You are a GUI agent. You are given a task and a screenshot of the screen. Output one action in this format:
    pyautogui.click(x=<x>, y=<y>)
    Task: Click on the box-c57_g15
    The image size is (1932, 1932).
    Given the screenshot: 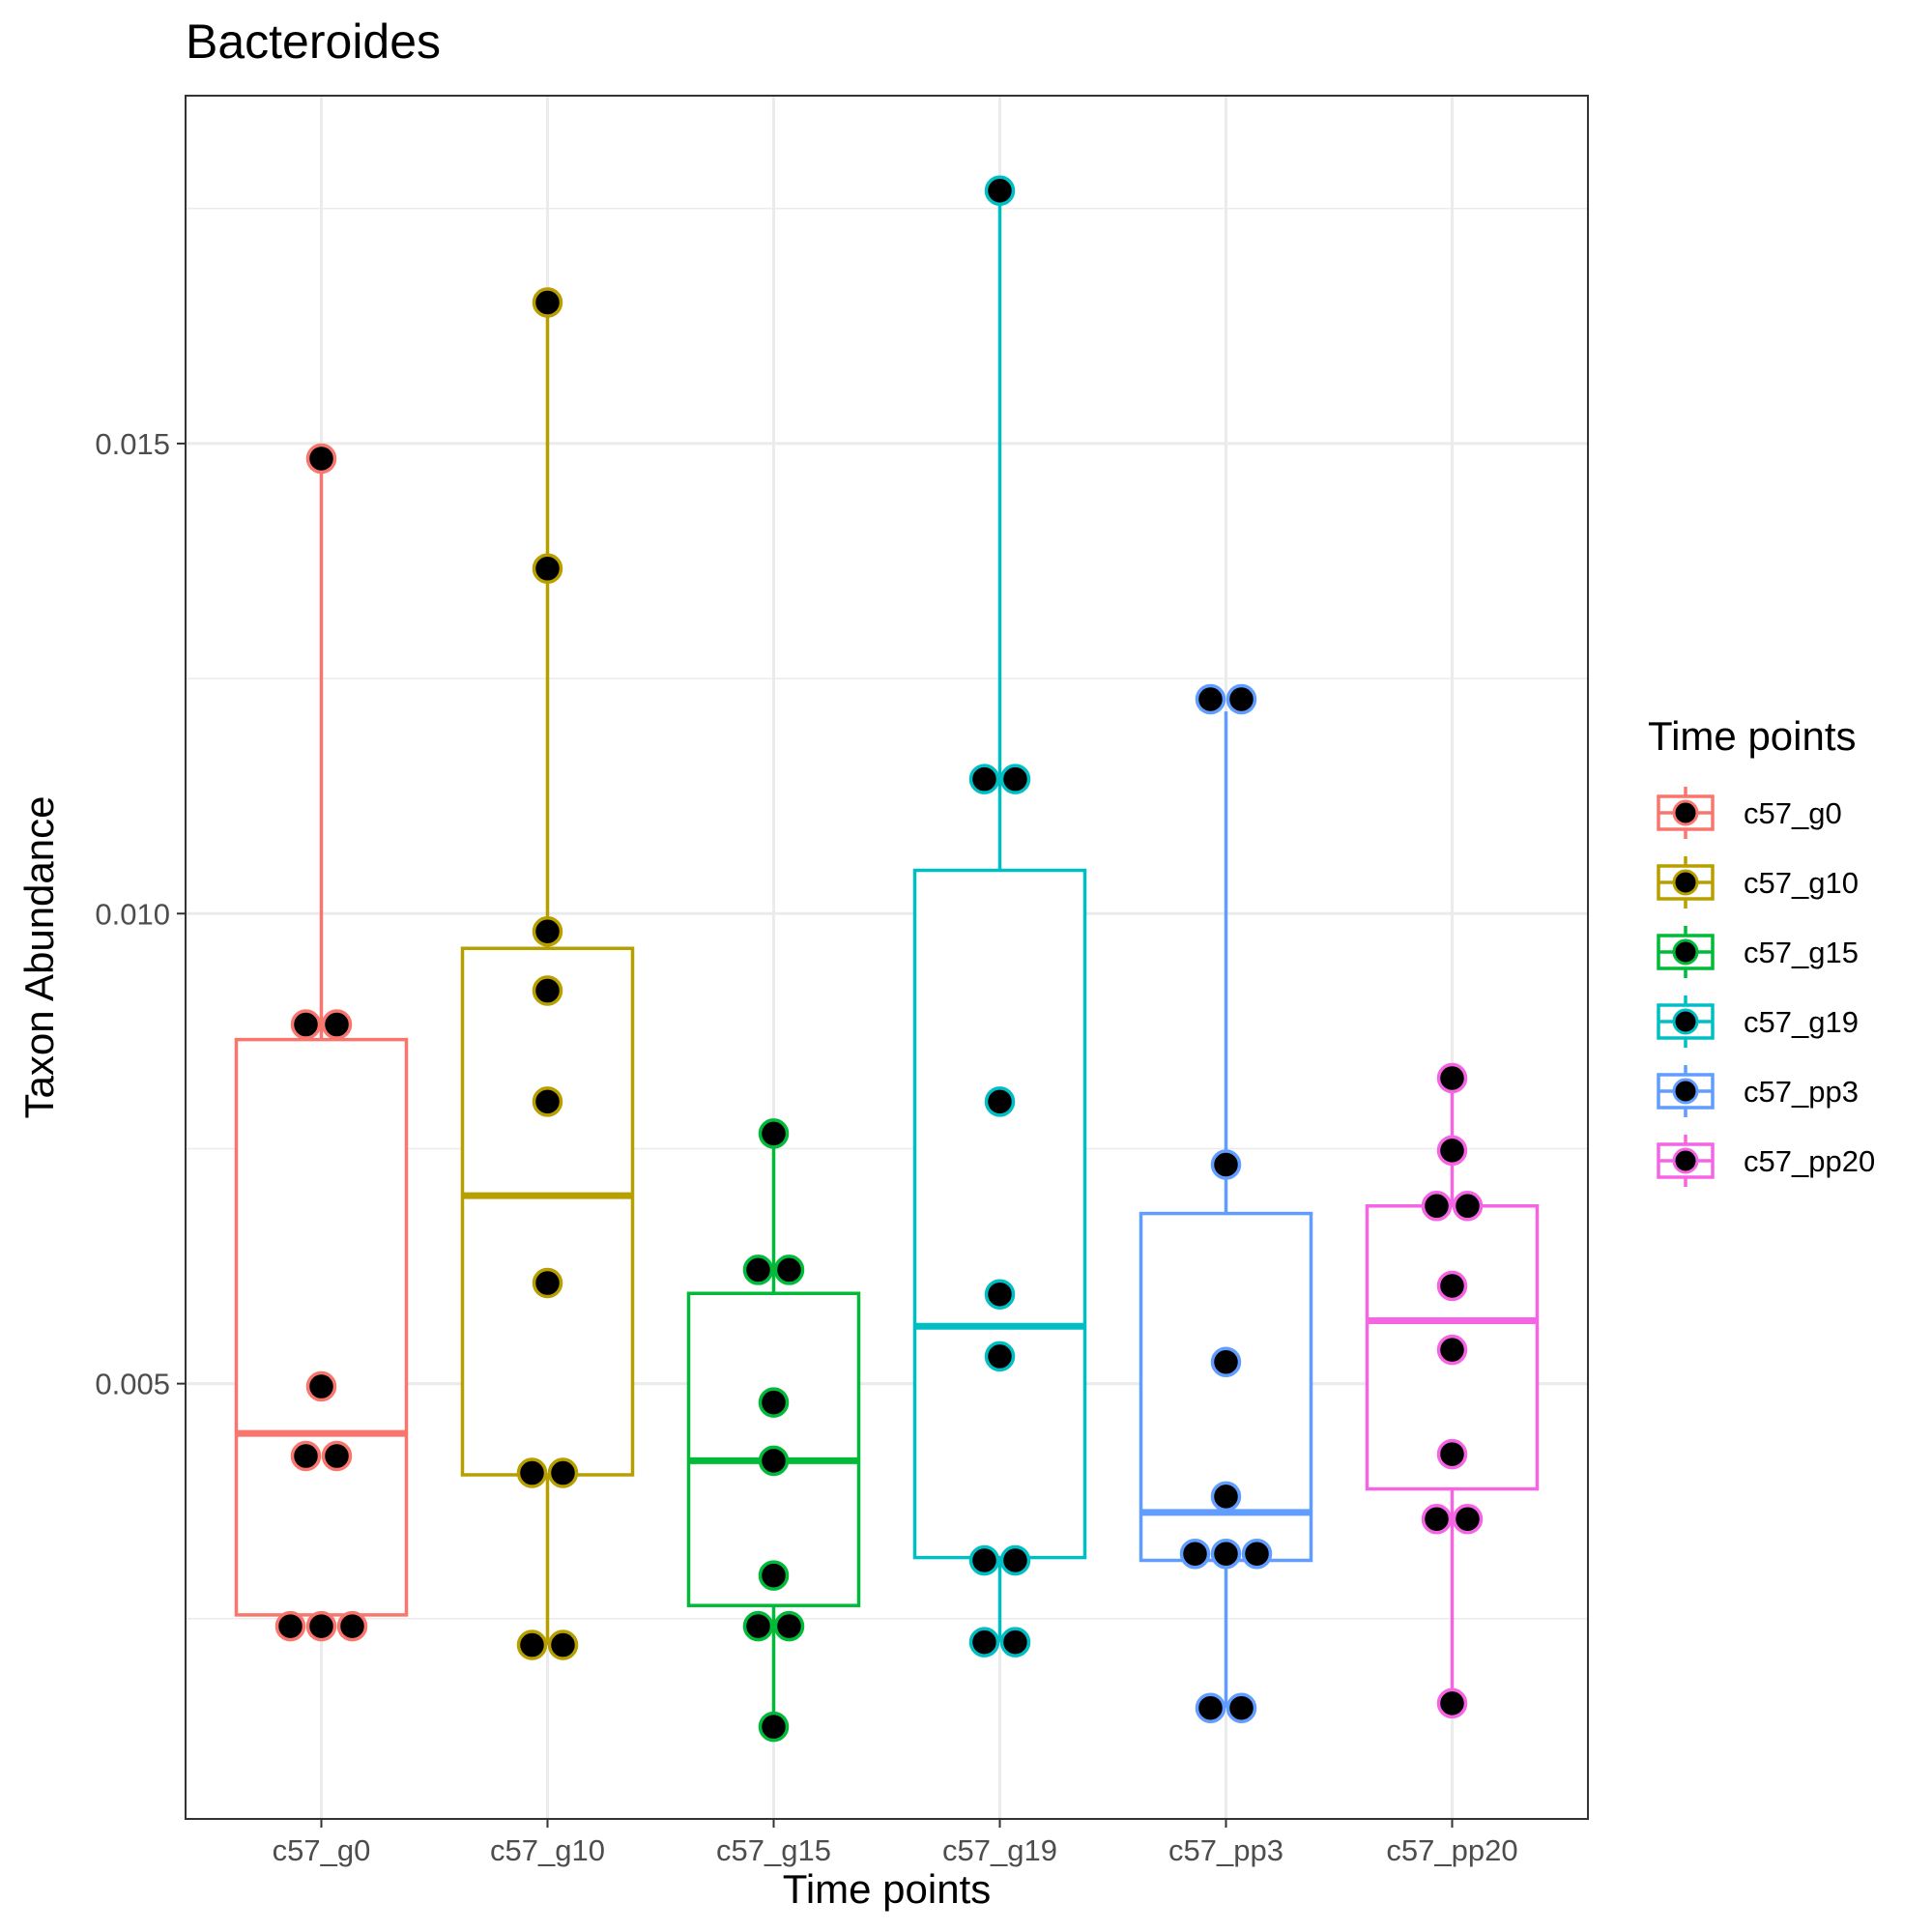 What is the action you would take?
    pyautogui.click(x=773, y=1430)
    